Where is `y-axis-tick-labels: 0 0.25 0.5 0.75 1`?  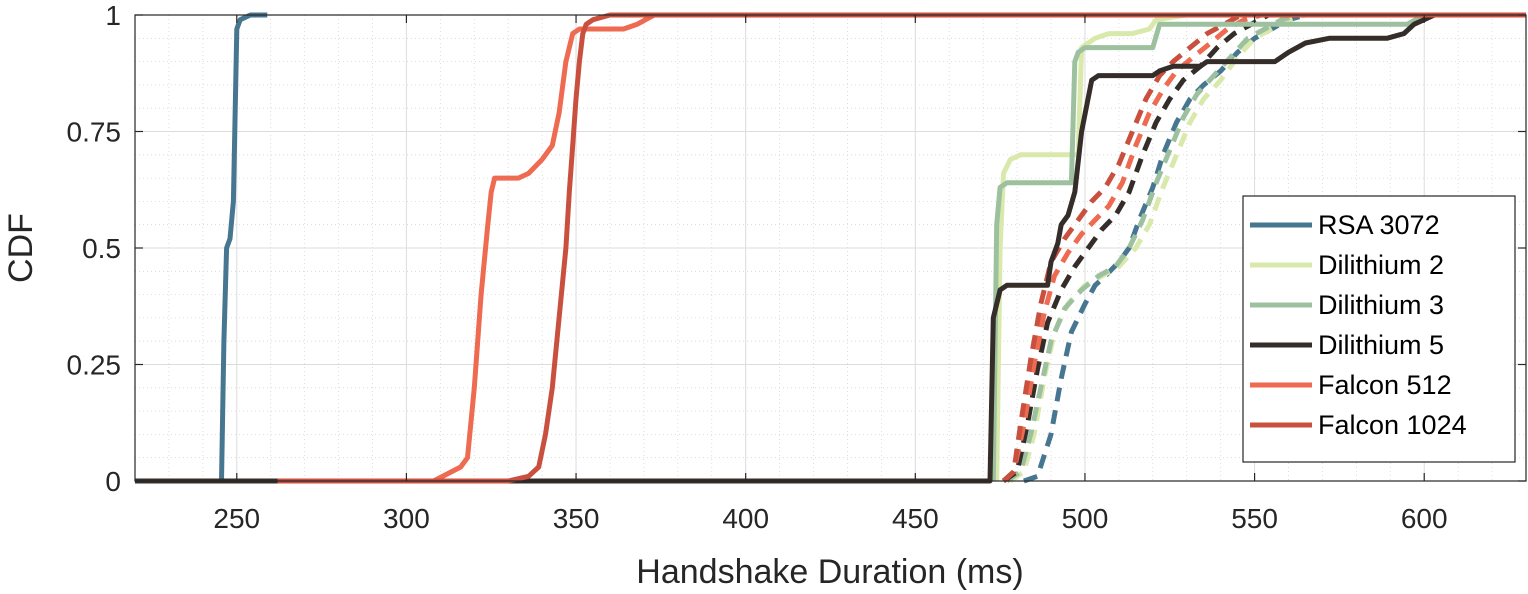
y-axis-tick-labels: 0 0.25 0.5 0.75 1 is located at coordinates (94, 248).